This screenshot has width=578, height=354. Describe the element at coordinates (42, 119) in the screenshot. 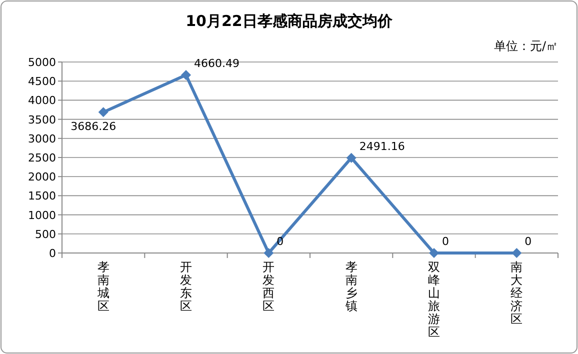

I see `y-tick-label: 3500` at that location.